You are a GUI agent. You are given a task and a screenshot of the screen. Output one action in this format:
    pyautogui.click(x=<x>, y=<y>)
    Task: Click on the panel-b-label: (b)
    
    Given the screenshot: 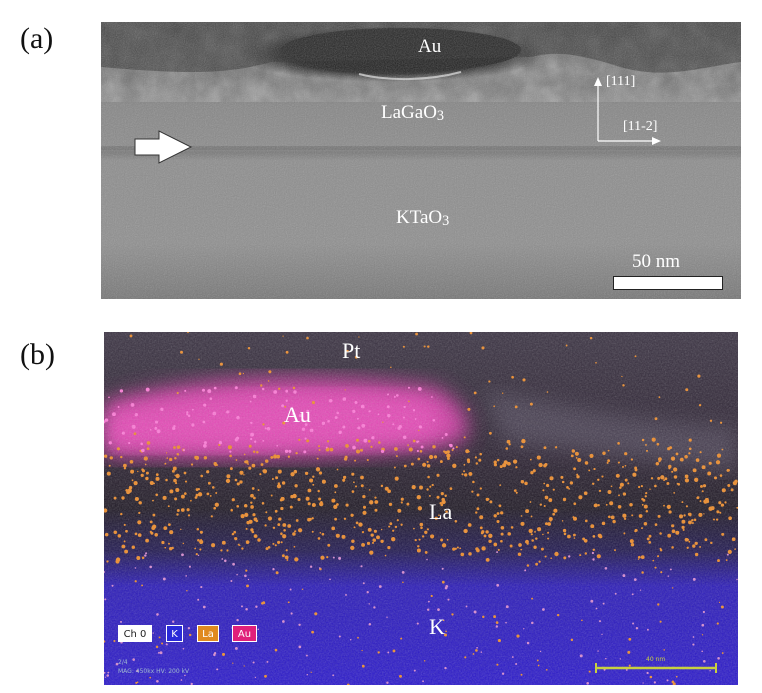 What is the action you would take?
    pyautogui.click(x=37, y=354)
    